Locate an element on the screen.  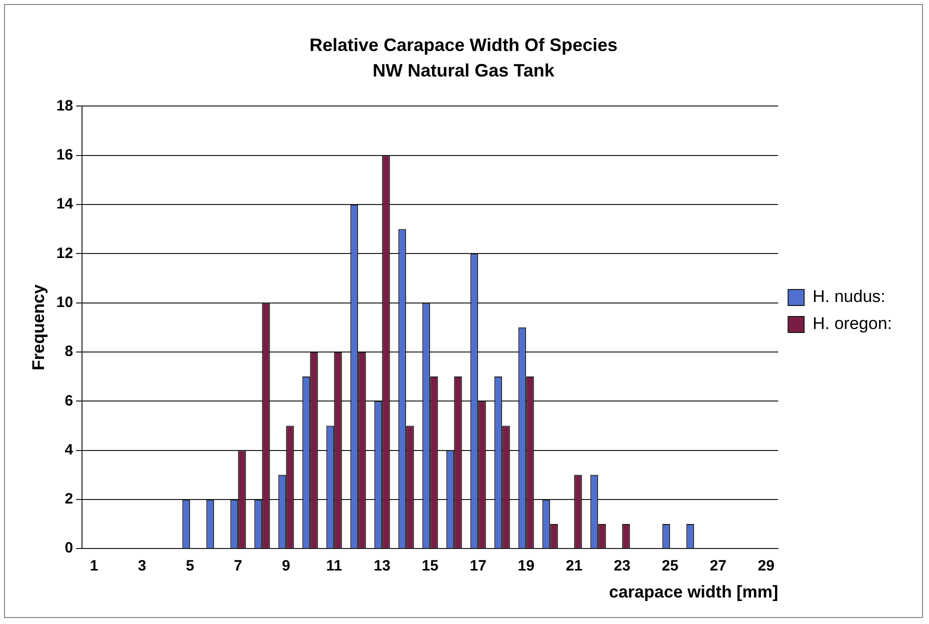
y-tick-label: 2 is located at coordinates (69, 499).